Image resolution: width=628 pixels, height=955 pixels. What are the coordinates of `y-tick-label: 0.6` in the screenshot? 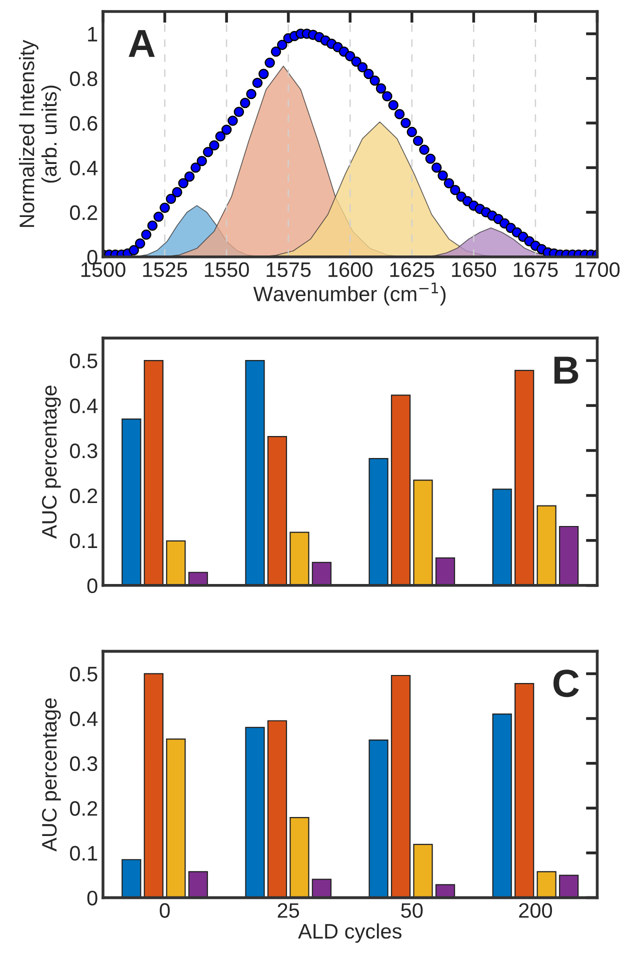 It's located at (84, 123).